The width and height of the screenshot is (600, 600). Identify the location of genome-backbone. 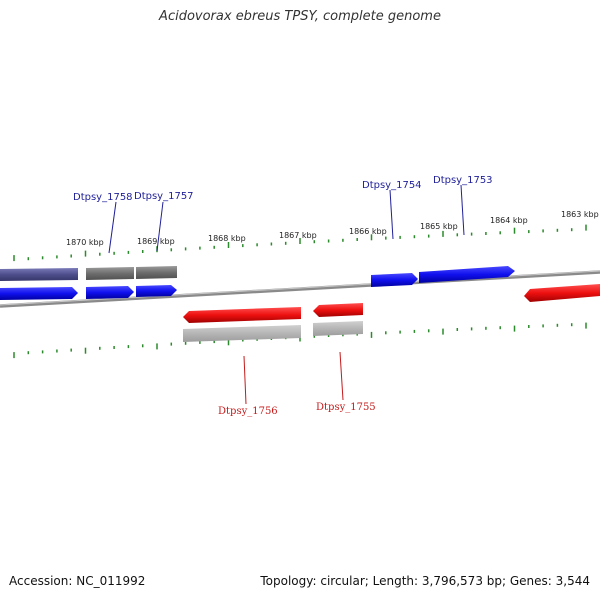
(300, 289).